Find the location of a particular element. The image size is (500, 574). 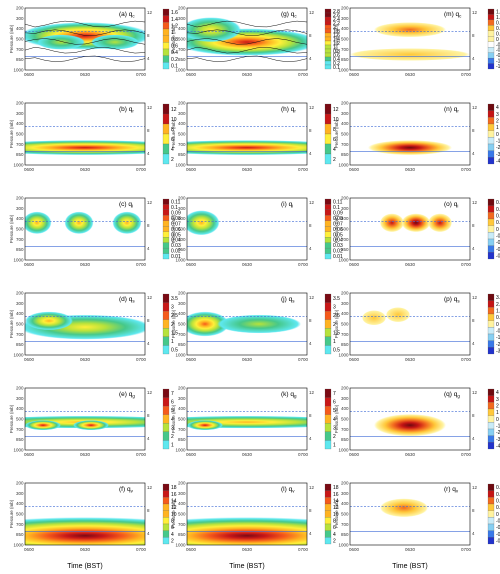

panel-label: (o) qi is located at coordinates (451, 205).